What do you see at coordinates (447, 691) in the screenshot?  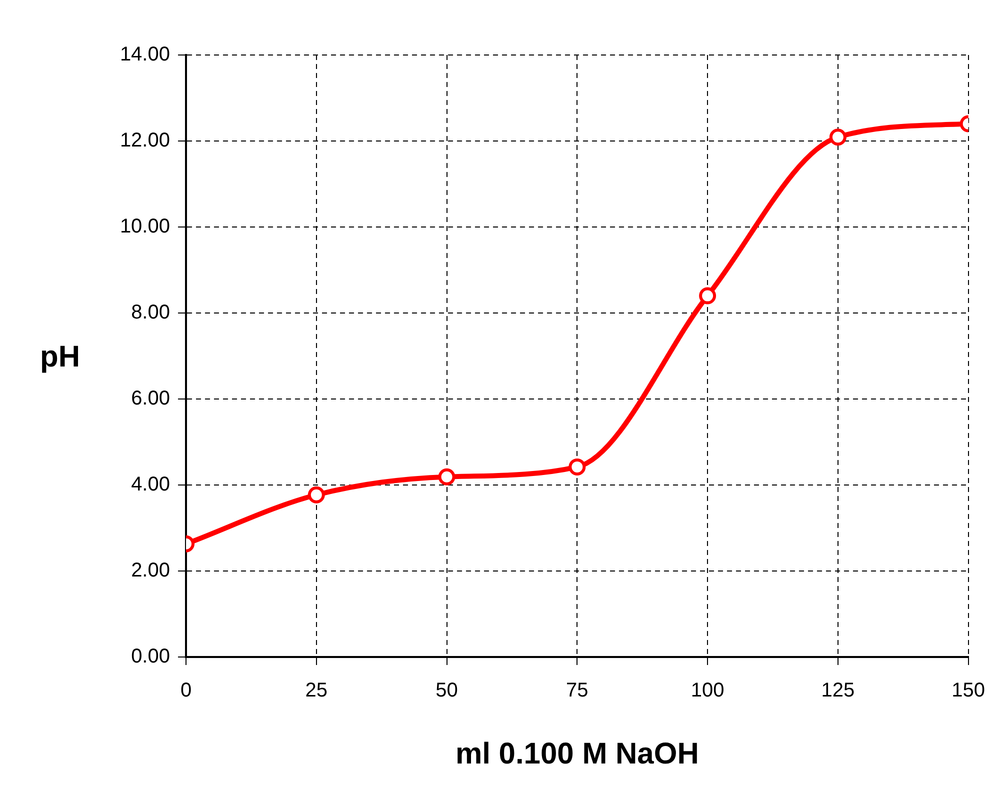 I see `x-tick-label: 50` at bounding box center [447, 691].